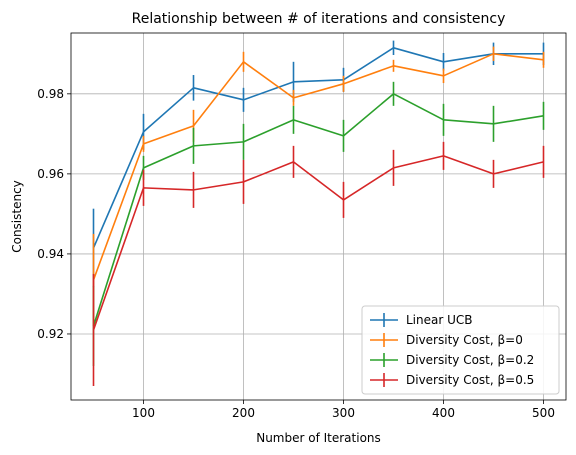 Image resolution: width=576 pixels, height=455 pixels. What do you see at coordinates (50, 254) in the screenshot?
I see `y-tick-label: 0.94` at bounding box center [50, 254].